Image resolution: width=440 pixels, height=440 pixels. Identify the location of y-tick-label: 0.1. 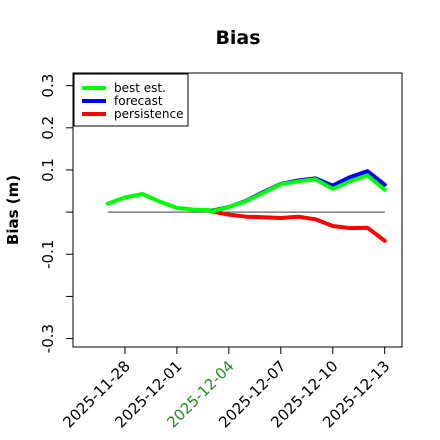
(48, 170).